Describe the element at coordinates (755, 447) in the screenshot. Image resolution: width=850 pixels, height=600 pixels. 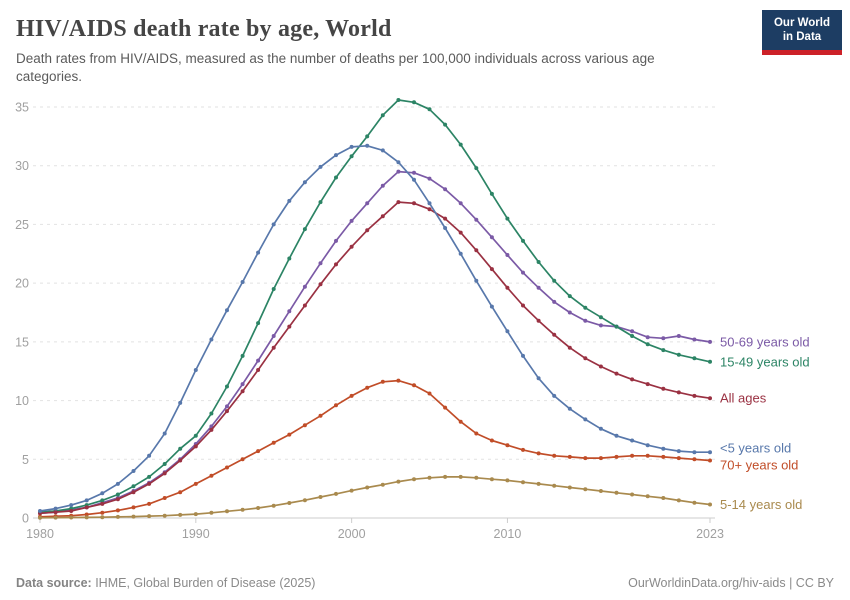
I see `series-label--5-years-old: <5 years old` at that location.